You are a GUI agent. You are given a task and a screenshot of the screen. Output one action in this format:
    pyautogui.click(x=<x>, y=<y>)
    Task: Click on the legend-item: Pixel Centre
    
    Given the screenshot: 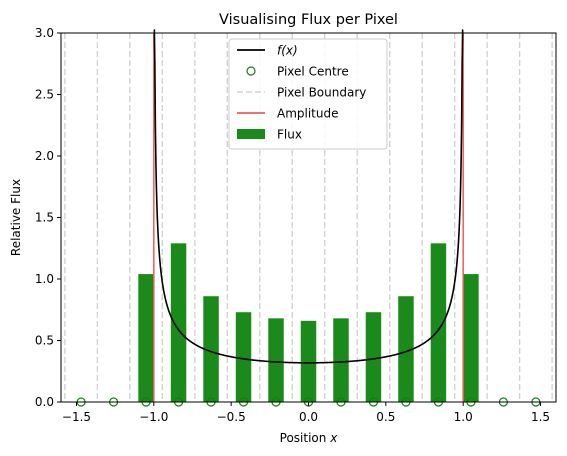 What is the action you would take?
    pyautogui.click(x=297, y=71)
    